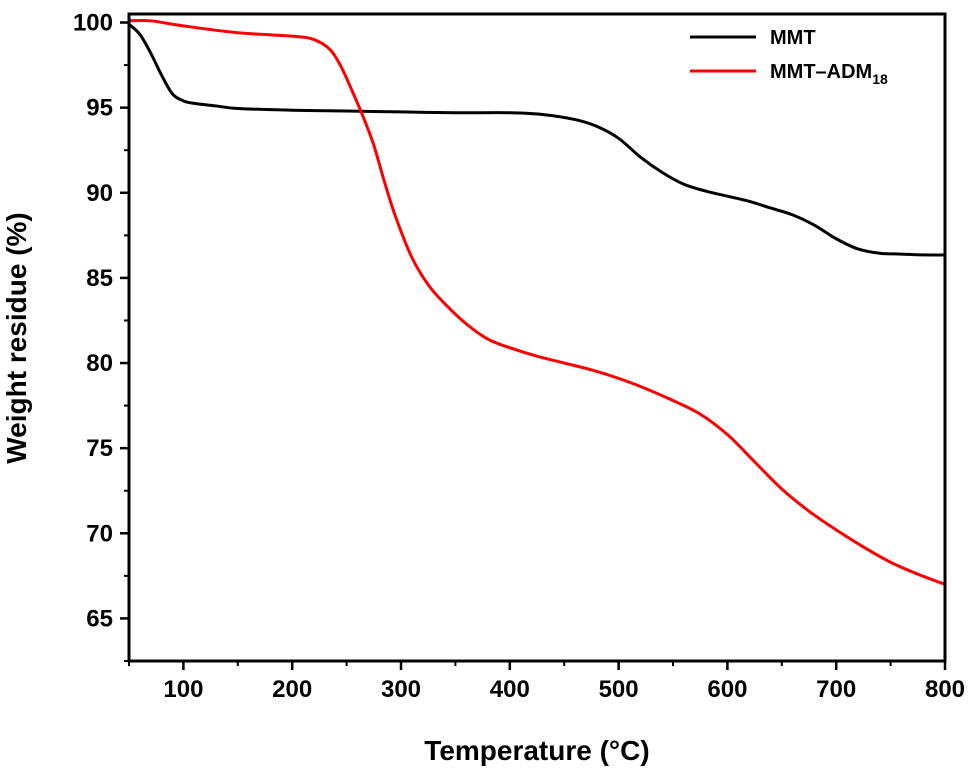 The image size is (975, 778). What do you see at coordinates (99, 193) in the screenshot?
I see `y-tick-label: 90` at bounding box center [99, 193].